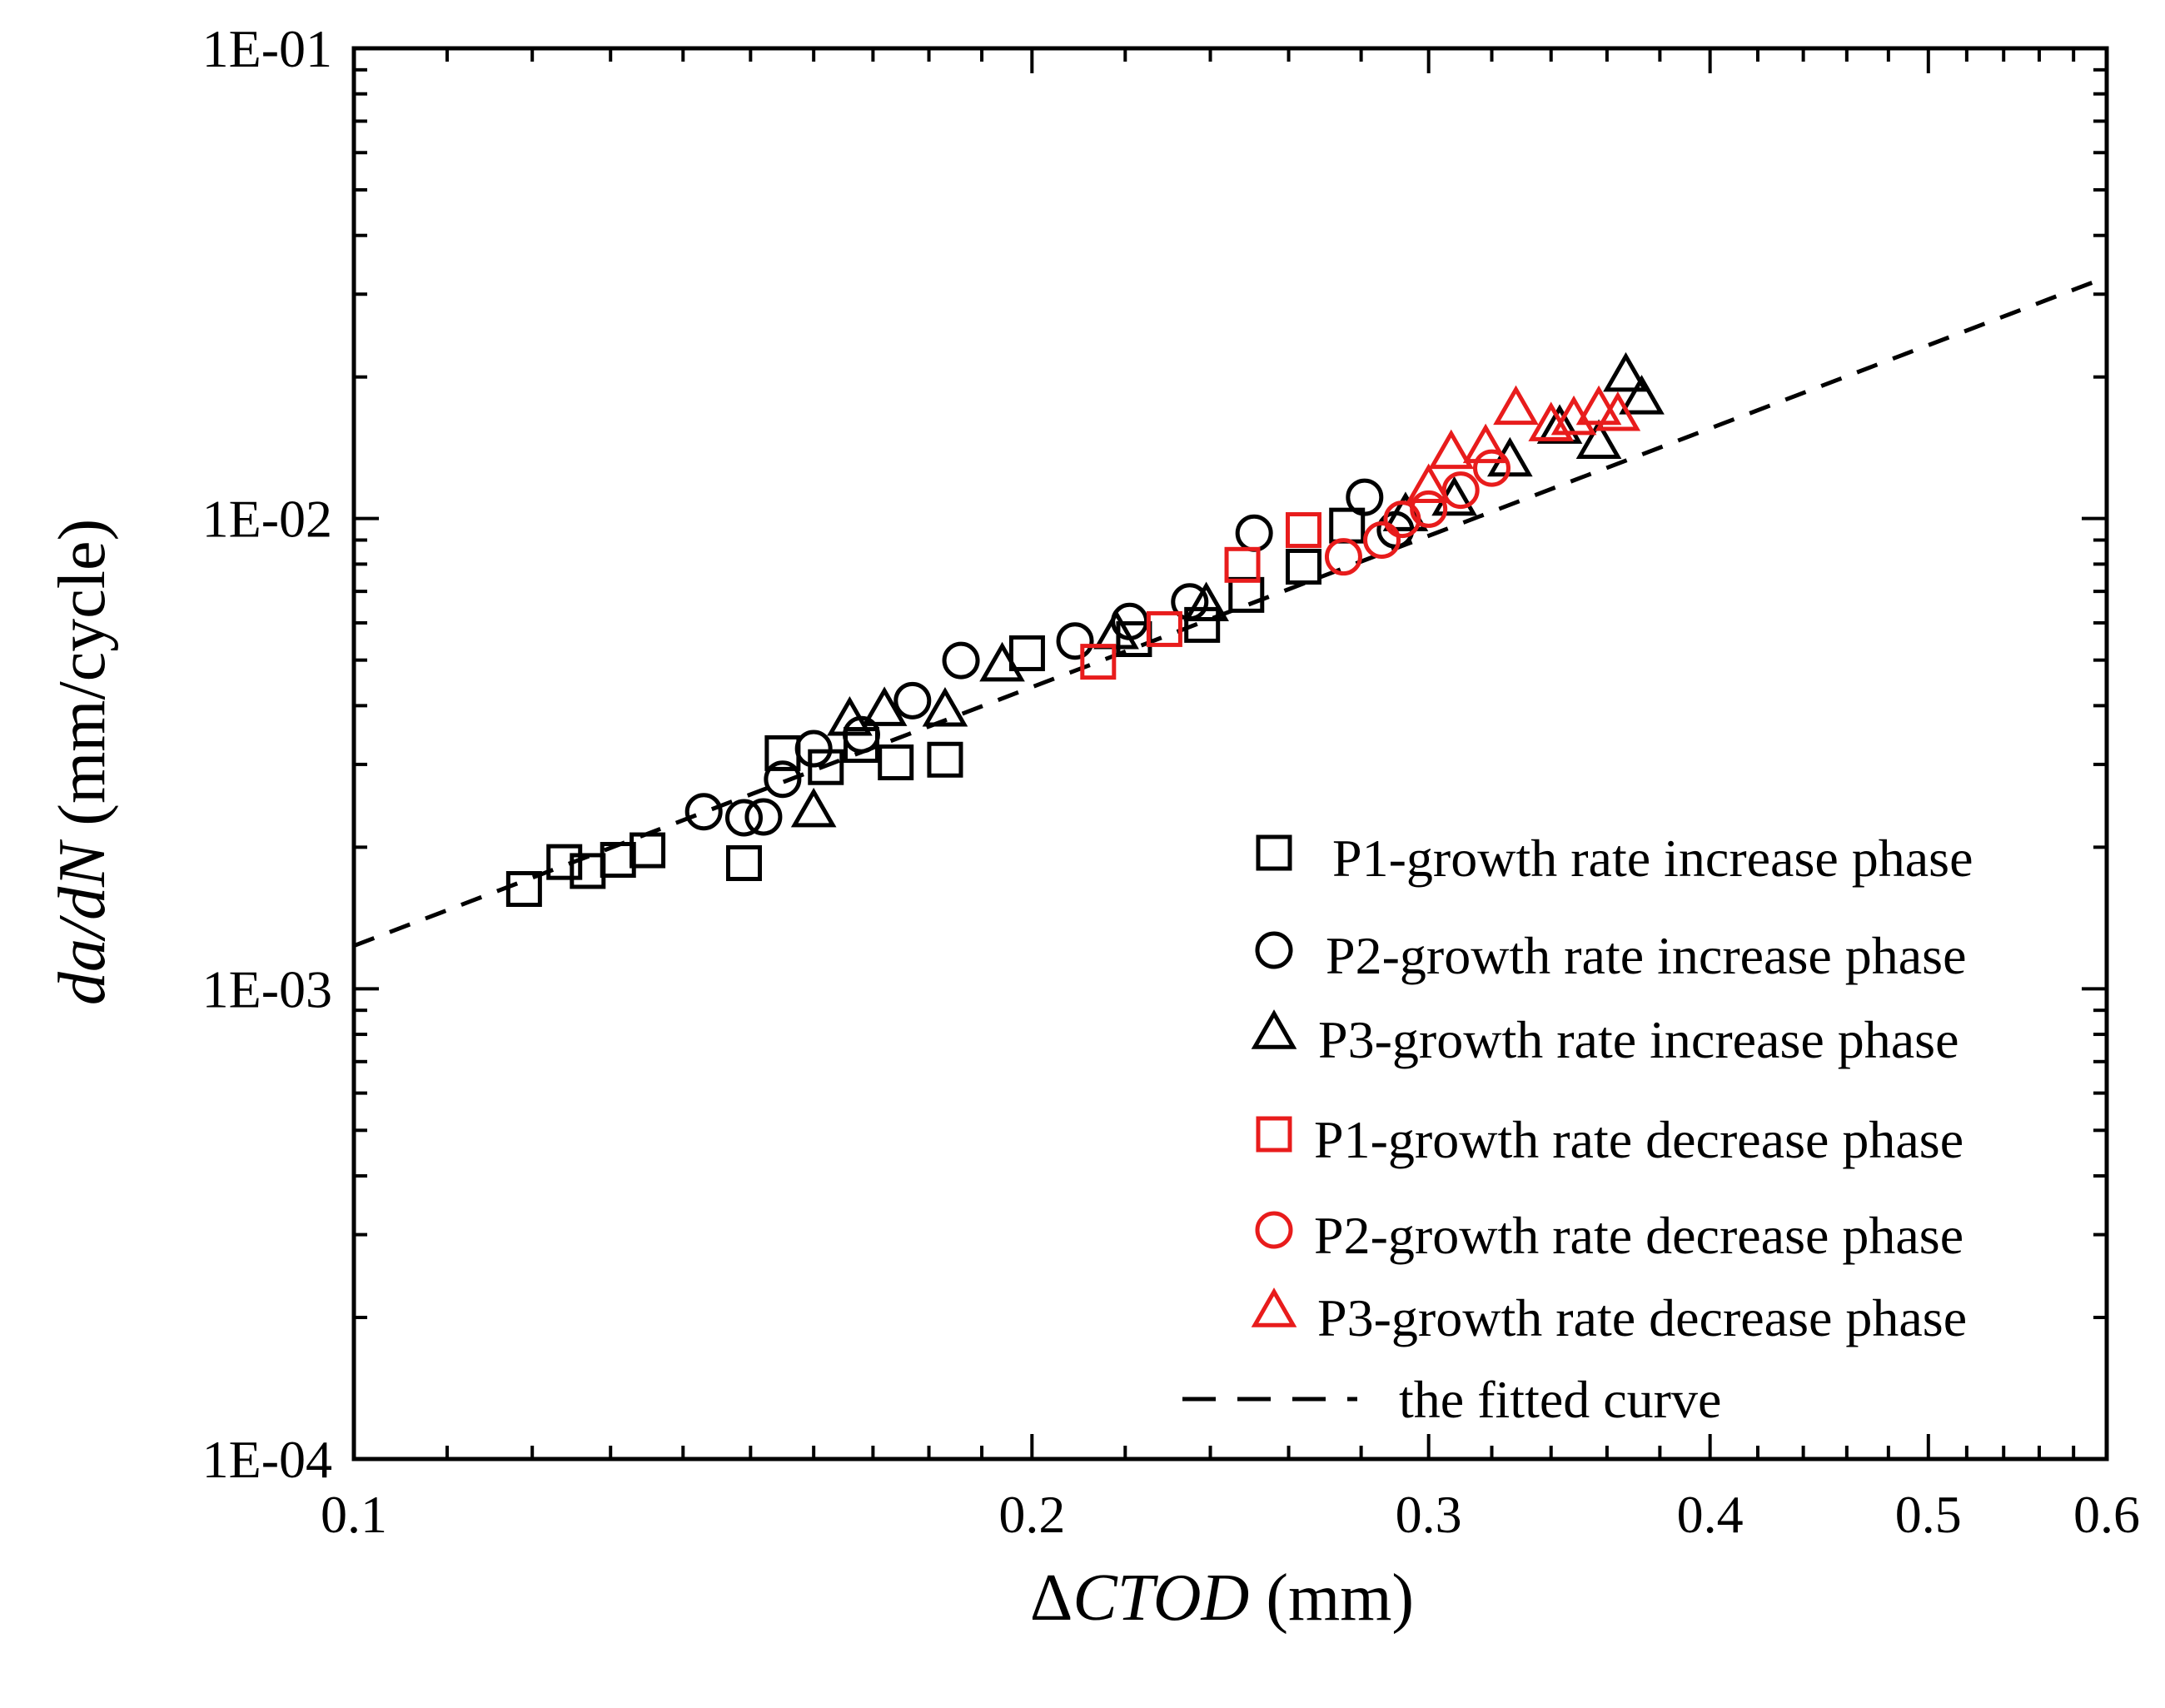 The height and width of the screenshot is (1708, 2165). What do you see at coordinates (267, 1459) in the screenshot?
I see `y-tick-label: 1E-04` at bounding box center [267, 1459].